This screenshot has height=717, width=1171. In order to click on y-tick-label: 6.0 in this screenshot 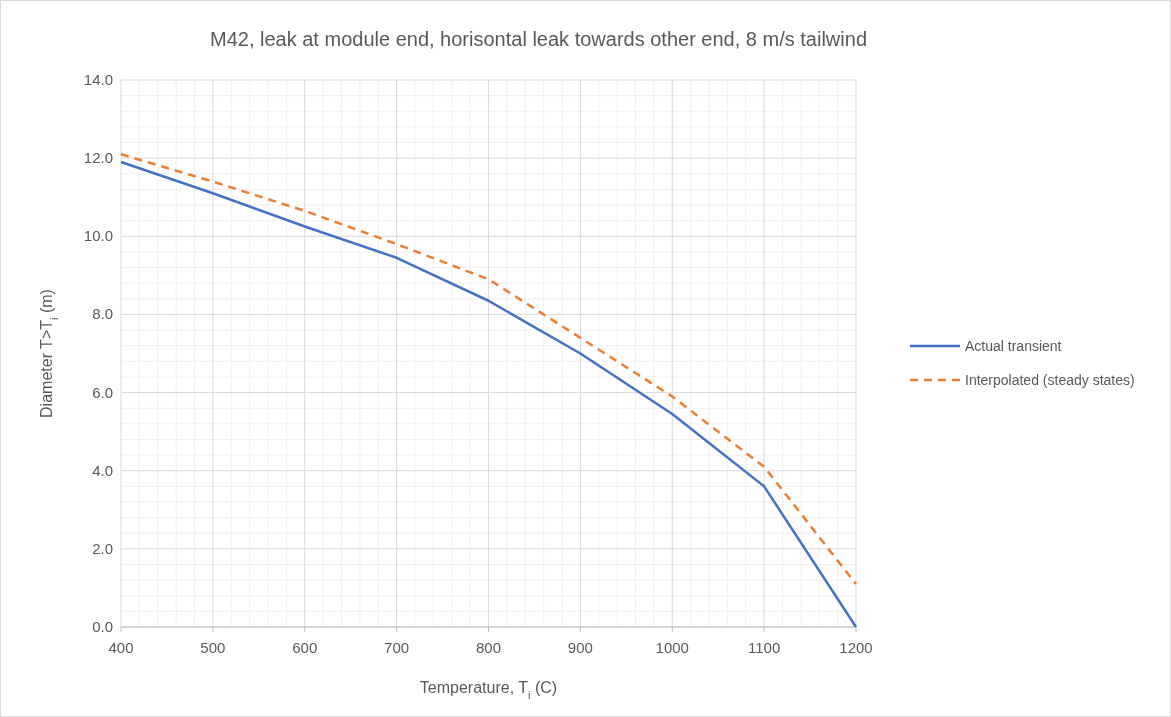, I will do `click(102, 392)`.